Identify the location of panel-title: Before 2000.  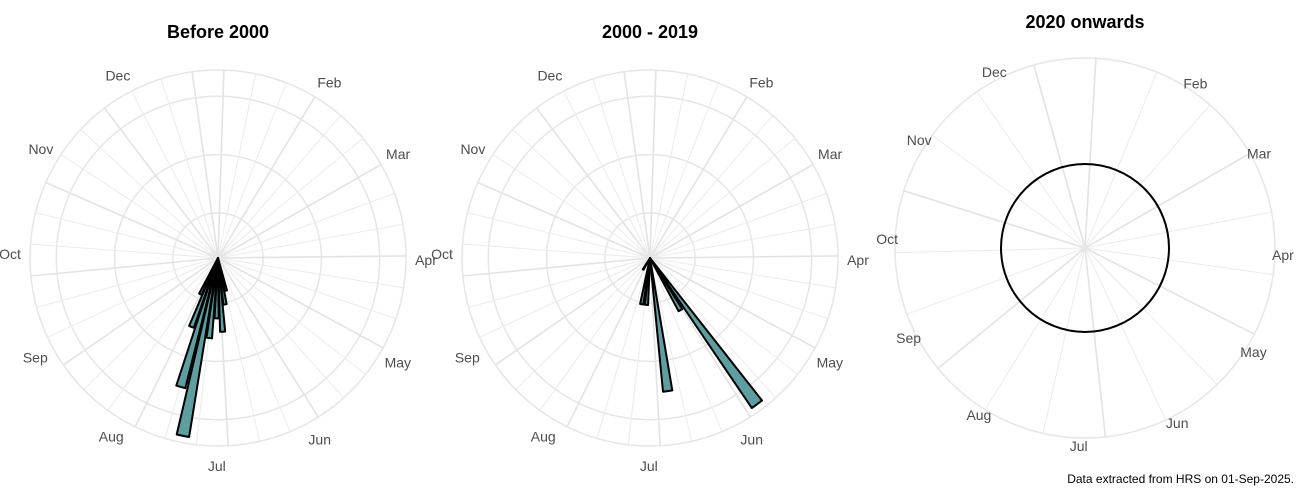
(218, 32).